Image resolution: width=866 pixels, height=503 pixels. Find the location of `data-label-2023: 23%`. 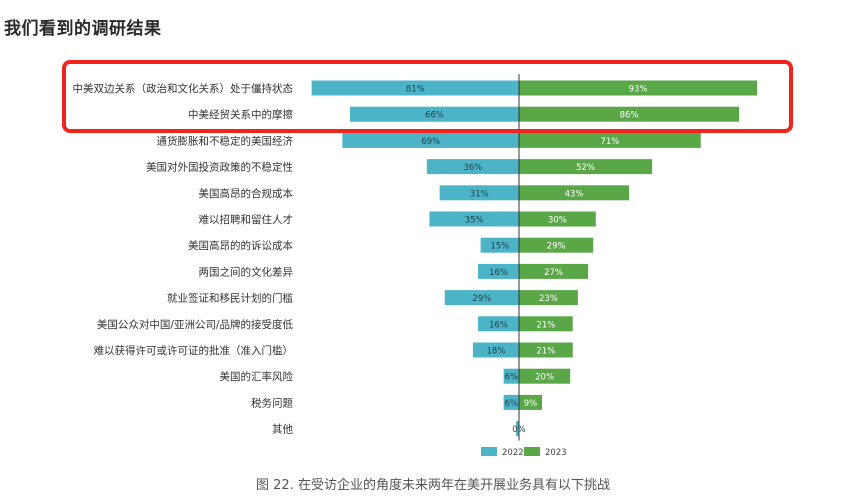

data-label-2023: 23% is located at coordinates (548, 299).